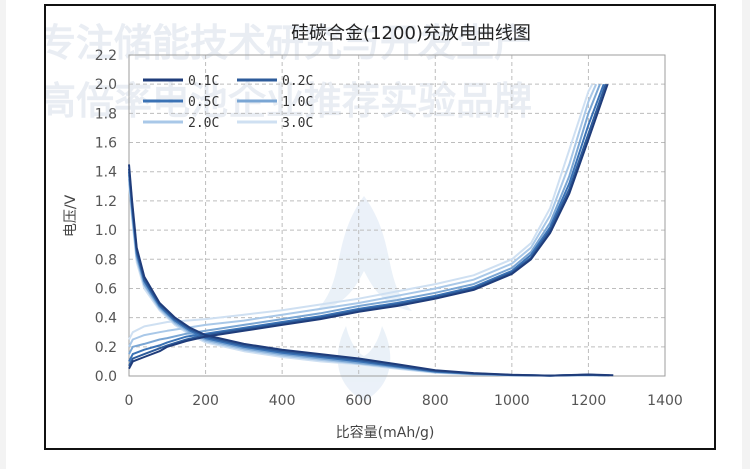 Image resolution: width=750 pixels, height=469 pixels. Describe the element at coordinates (106, 319) in the screenshot. I see `y-tick-label: 0.4` at that location.